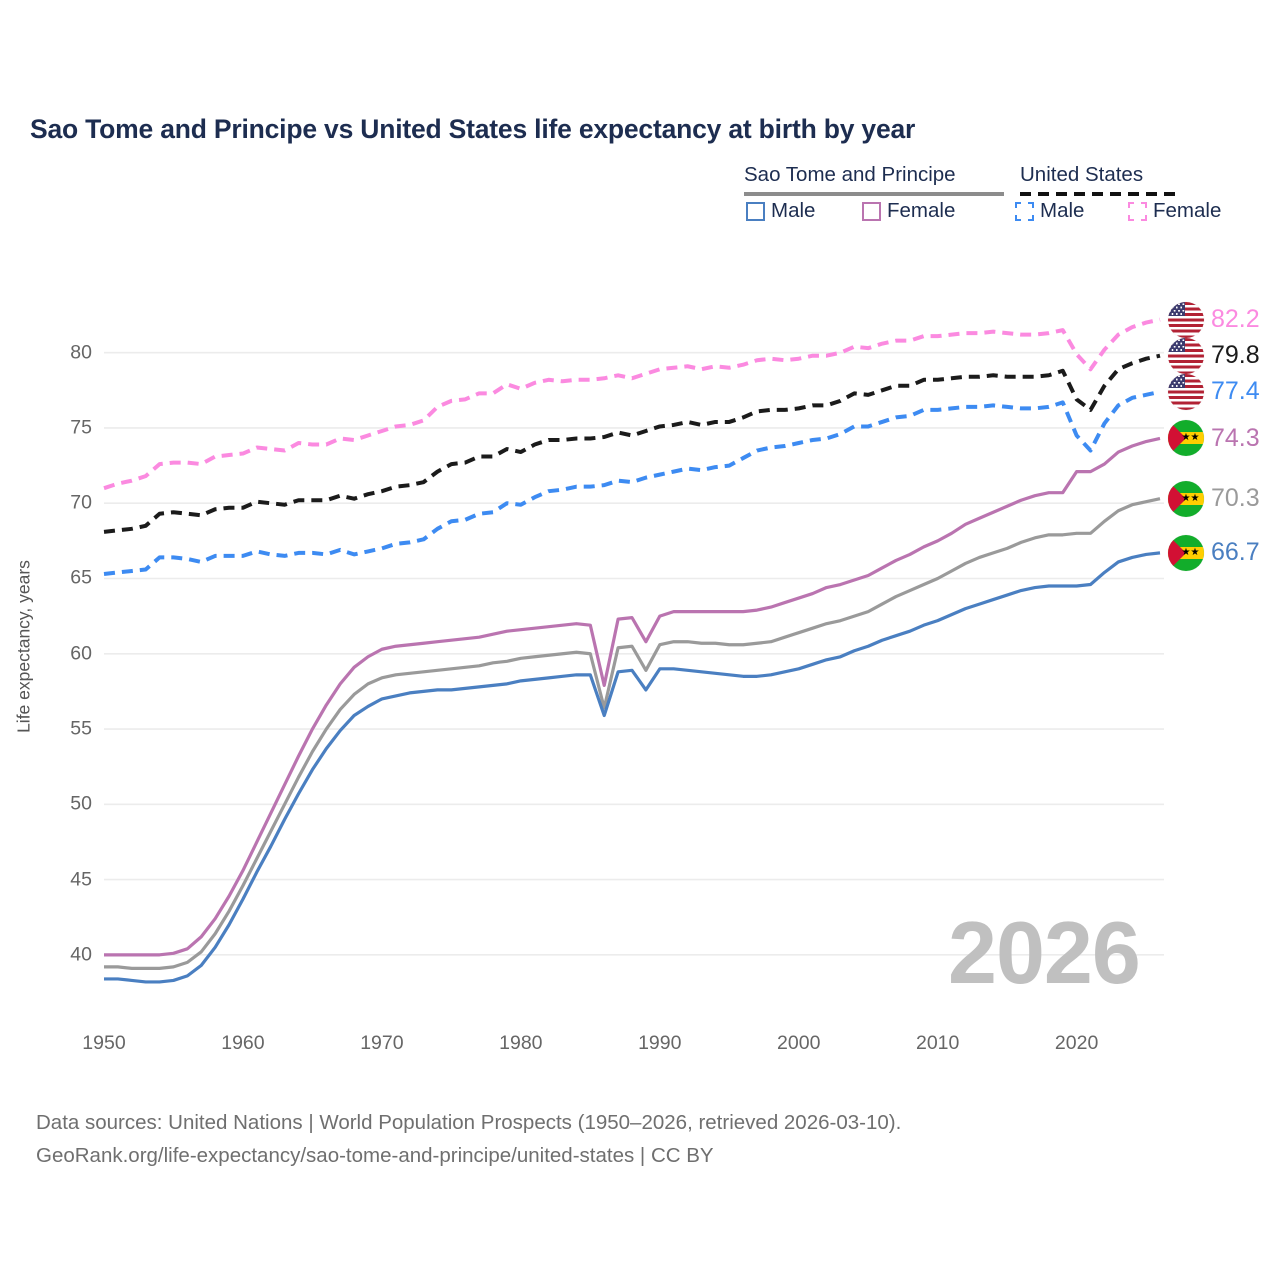 The image size is (1280, 1280). I want to click on x-axis-tick-1980: 1980, so click(521, 1043).